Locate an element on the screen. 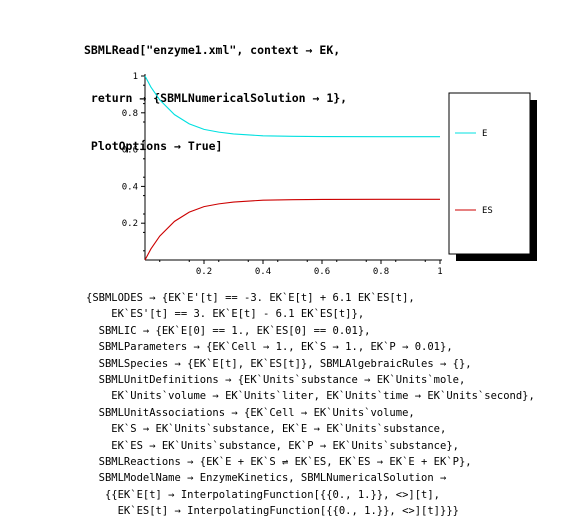 This screenshot has width=567, height=528. y-tick-label: 0.8 is located at coordinates (130, 114).